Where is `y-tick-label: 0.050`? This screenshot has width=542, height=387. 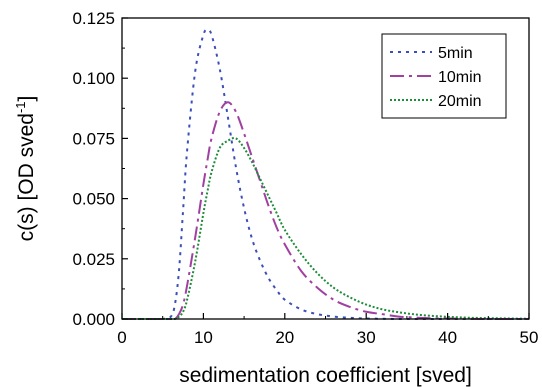
y-tick-label: 0.050 is located at coordinates (93, 199).